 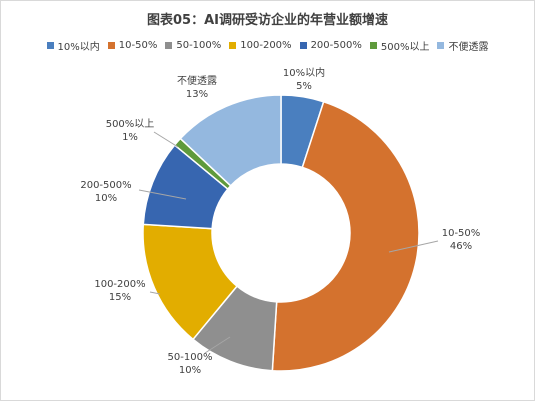 What do you see at coordinates (304, 72) in the screenshot?
I see `slice-category-label: 10%以内` at bounding box center [304, 72].